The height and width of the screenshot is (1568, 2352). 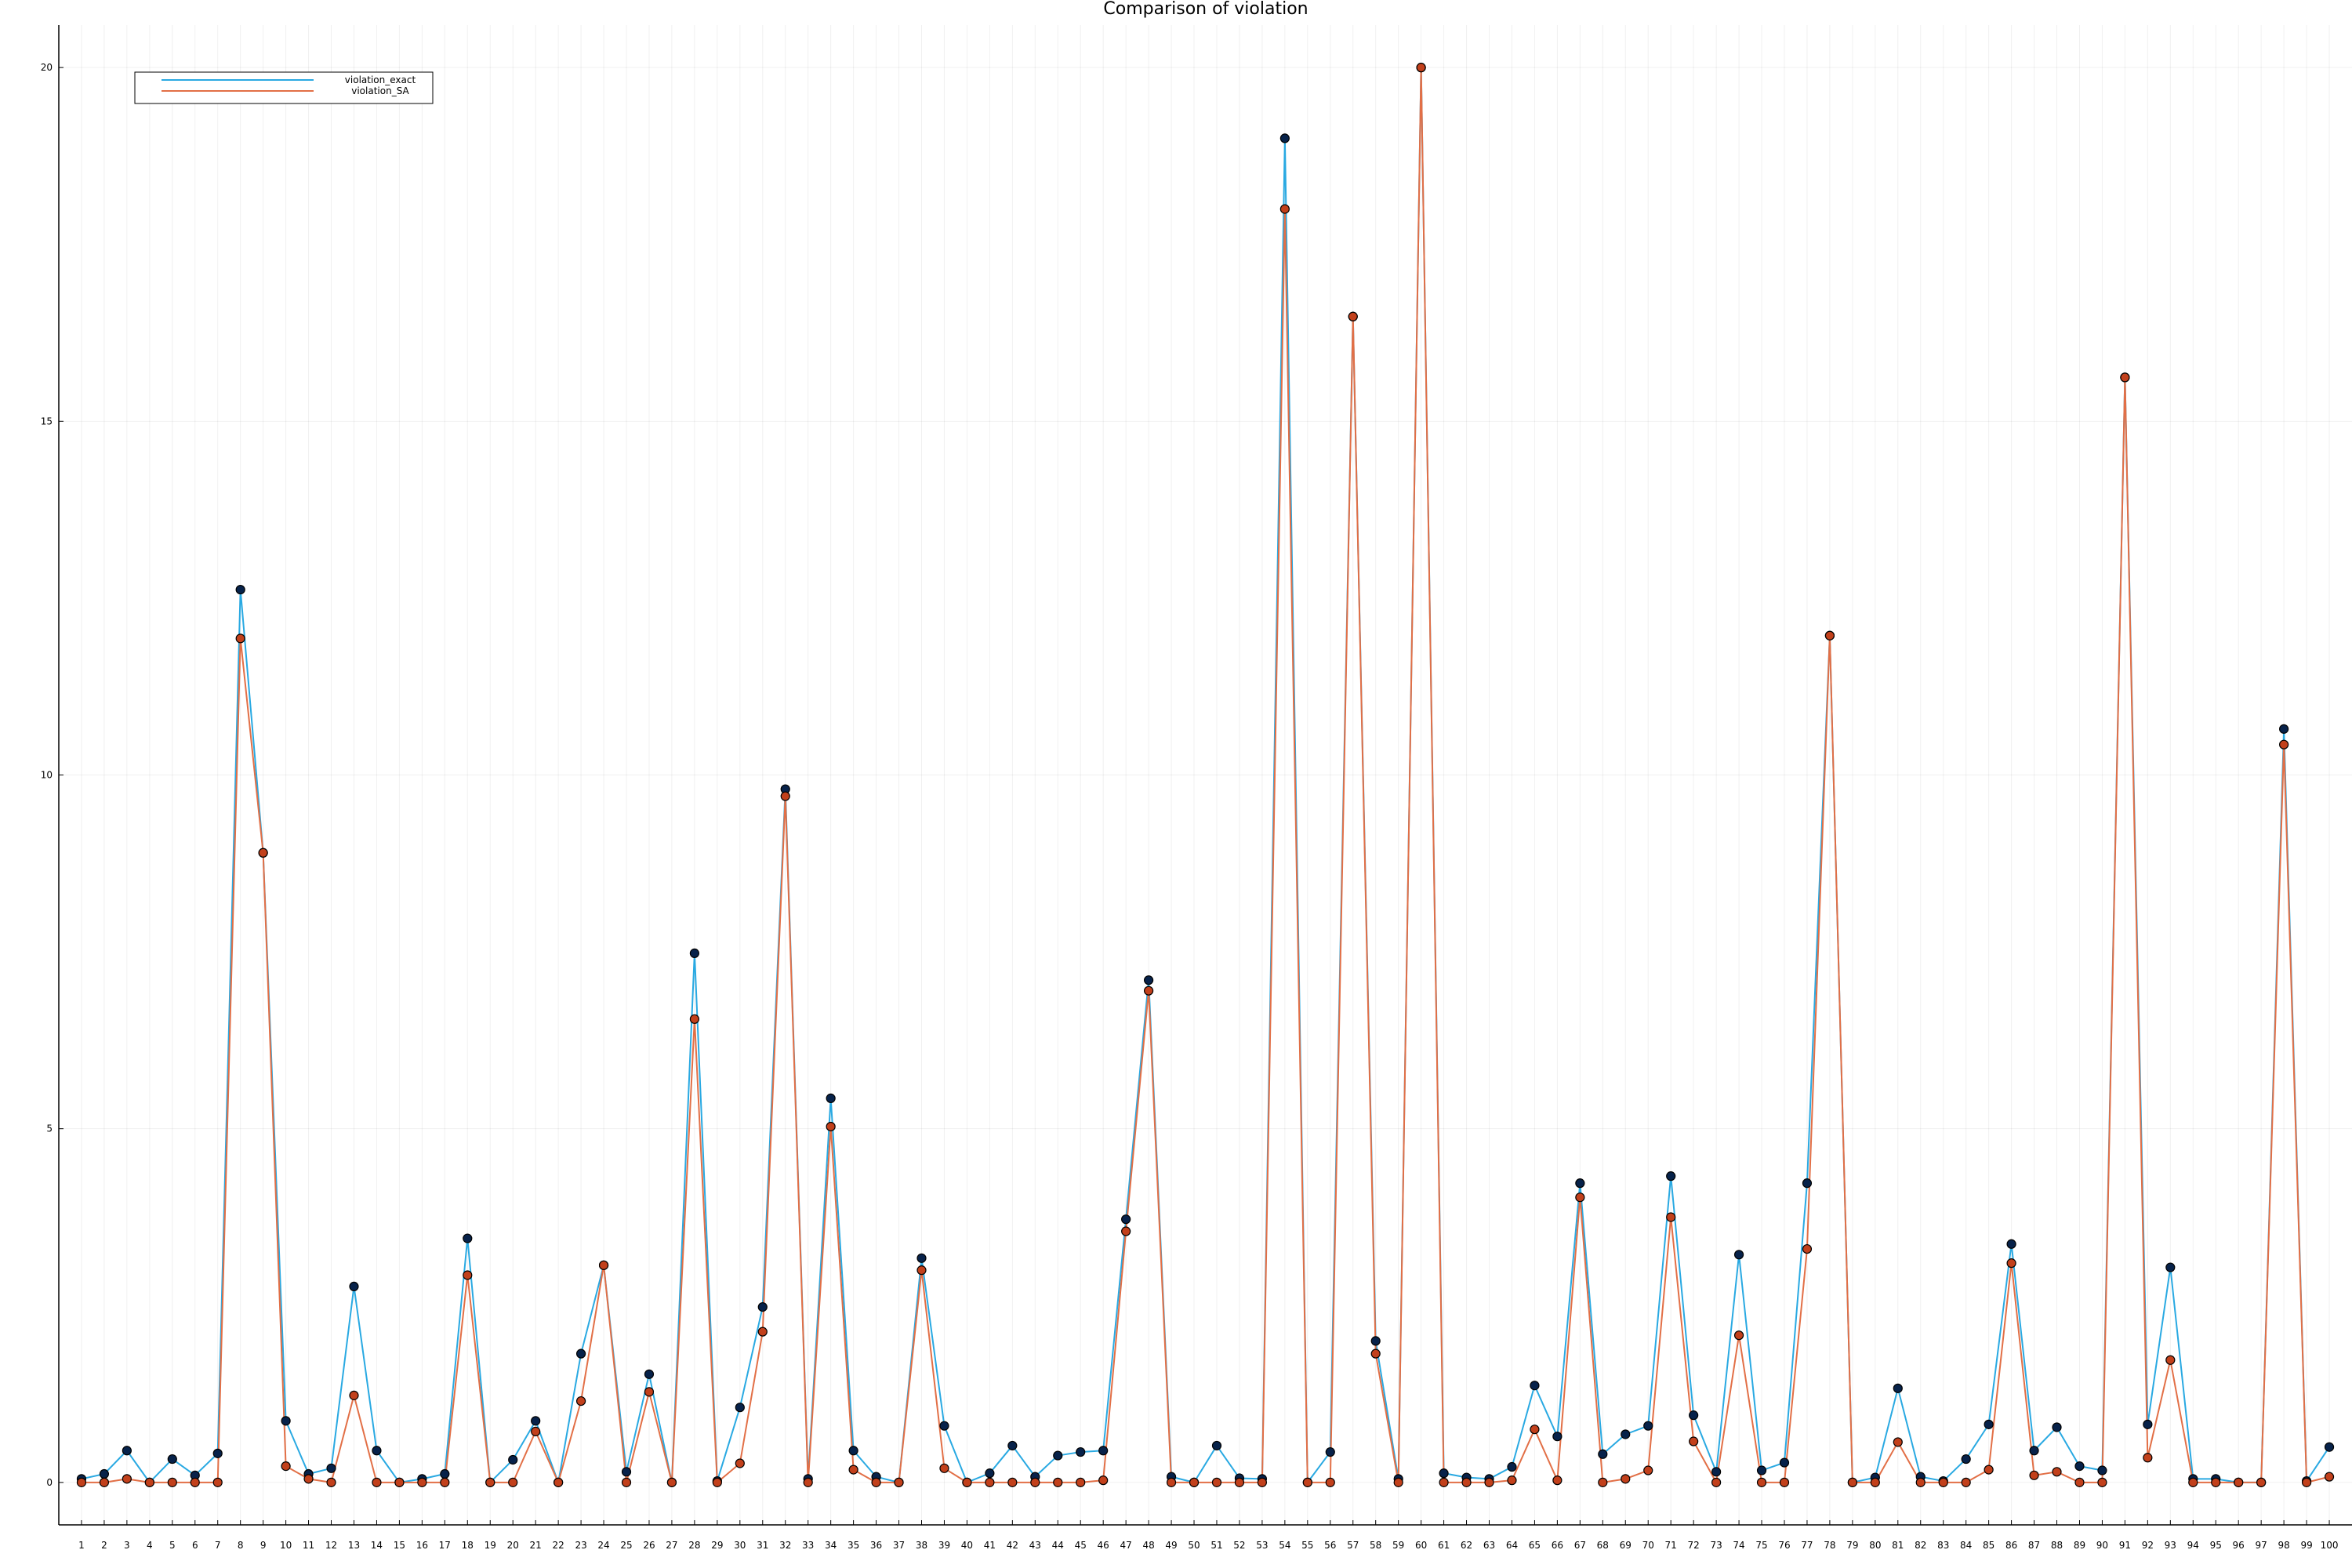 What do you see at coordinates (1626, 1545) in the screenshot?
I see `x-tick-label: 69` at bounding box center [1626, 1545].